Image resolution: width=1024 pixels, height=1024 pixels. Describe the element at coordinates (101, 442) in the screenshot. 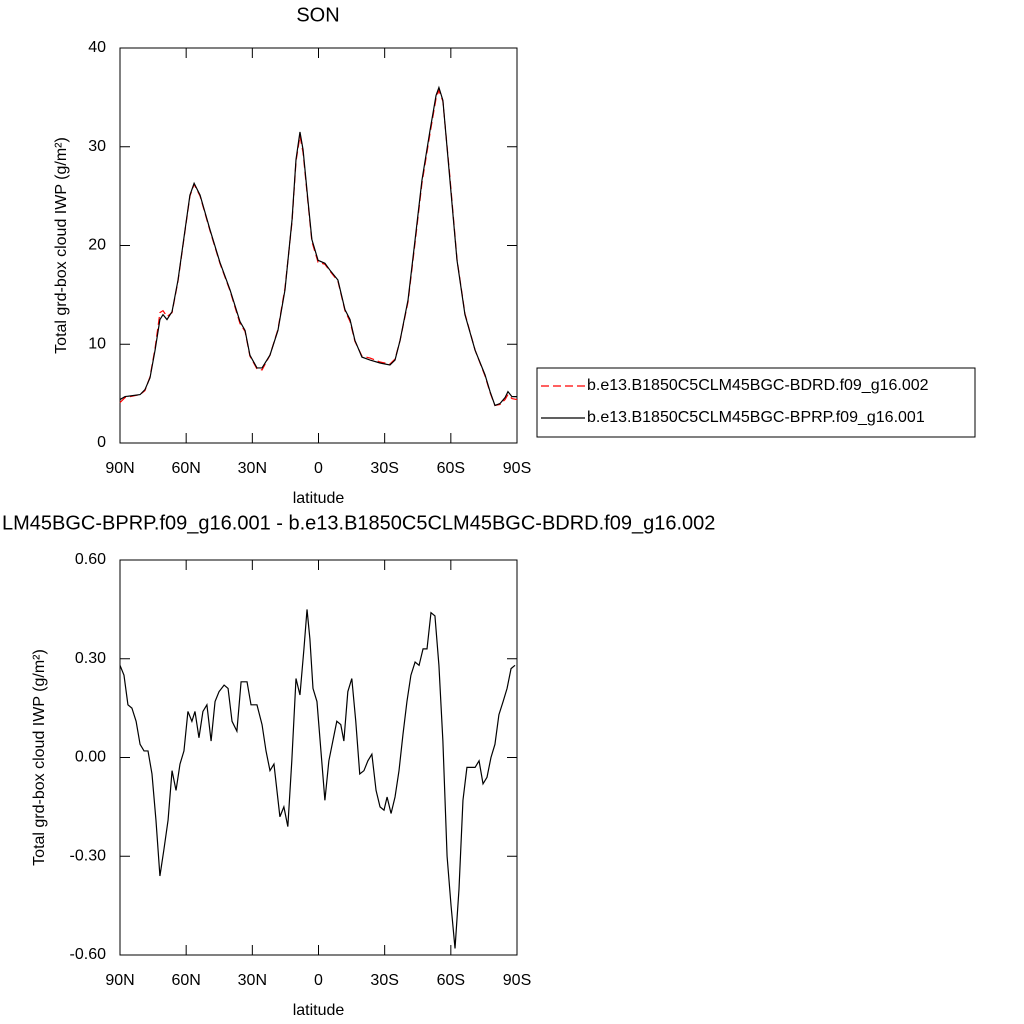

I see `y-tick-label: 0` at that location.